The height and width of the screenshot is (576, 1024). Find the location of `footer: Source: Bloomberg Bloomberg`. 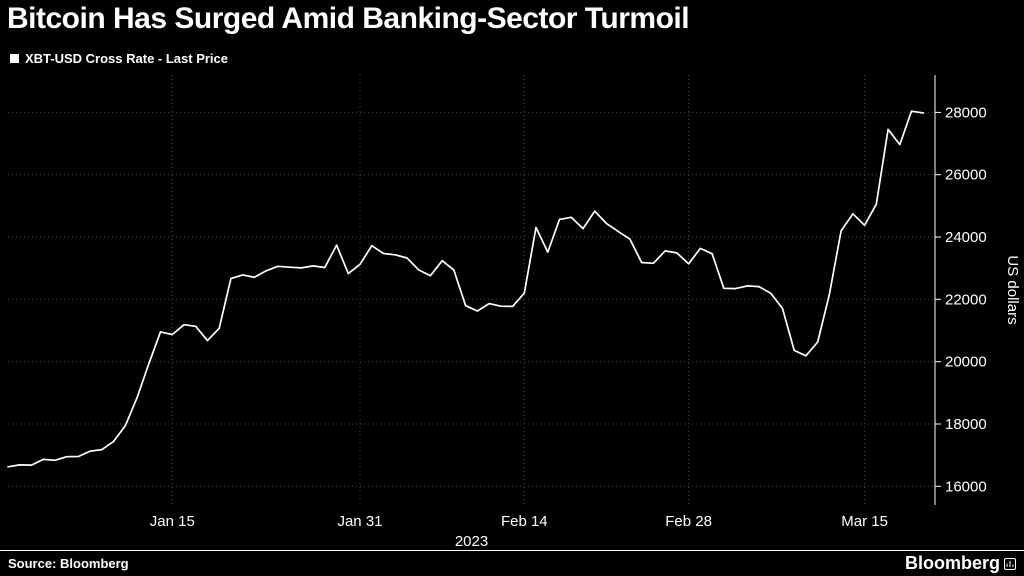

footer: Source: Bloomberg Bloomberg is located at coordinates (512, 563).